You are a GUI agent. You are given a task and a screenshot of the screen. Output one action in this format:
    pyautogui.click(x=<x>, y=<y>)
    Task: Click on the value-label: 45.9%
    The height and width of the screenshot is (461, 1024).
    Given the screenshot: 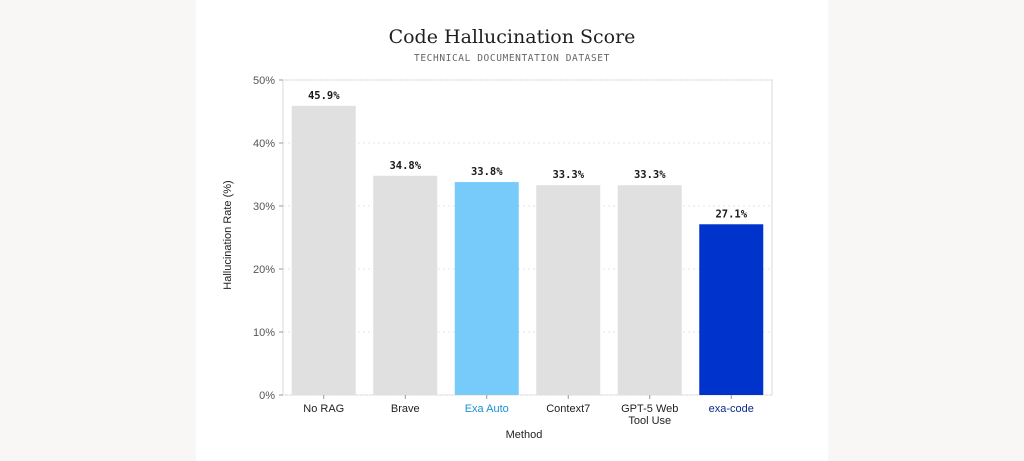 What is the action you would take?
    pyautogui.click(x=324, y=96)
    